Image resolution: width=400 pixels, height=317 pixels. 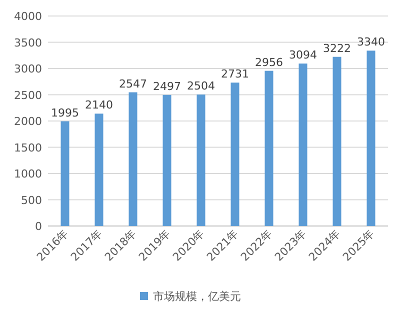 I want to click on data-label: 2547, so click(x=133, y=83).